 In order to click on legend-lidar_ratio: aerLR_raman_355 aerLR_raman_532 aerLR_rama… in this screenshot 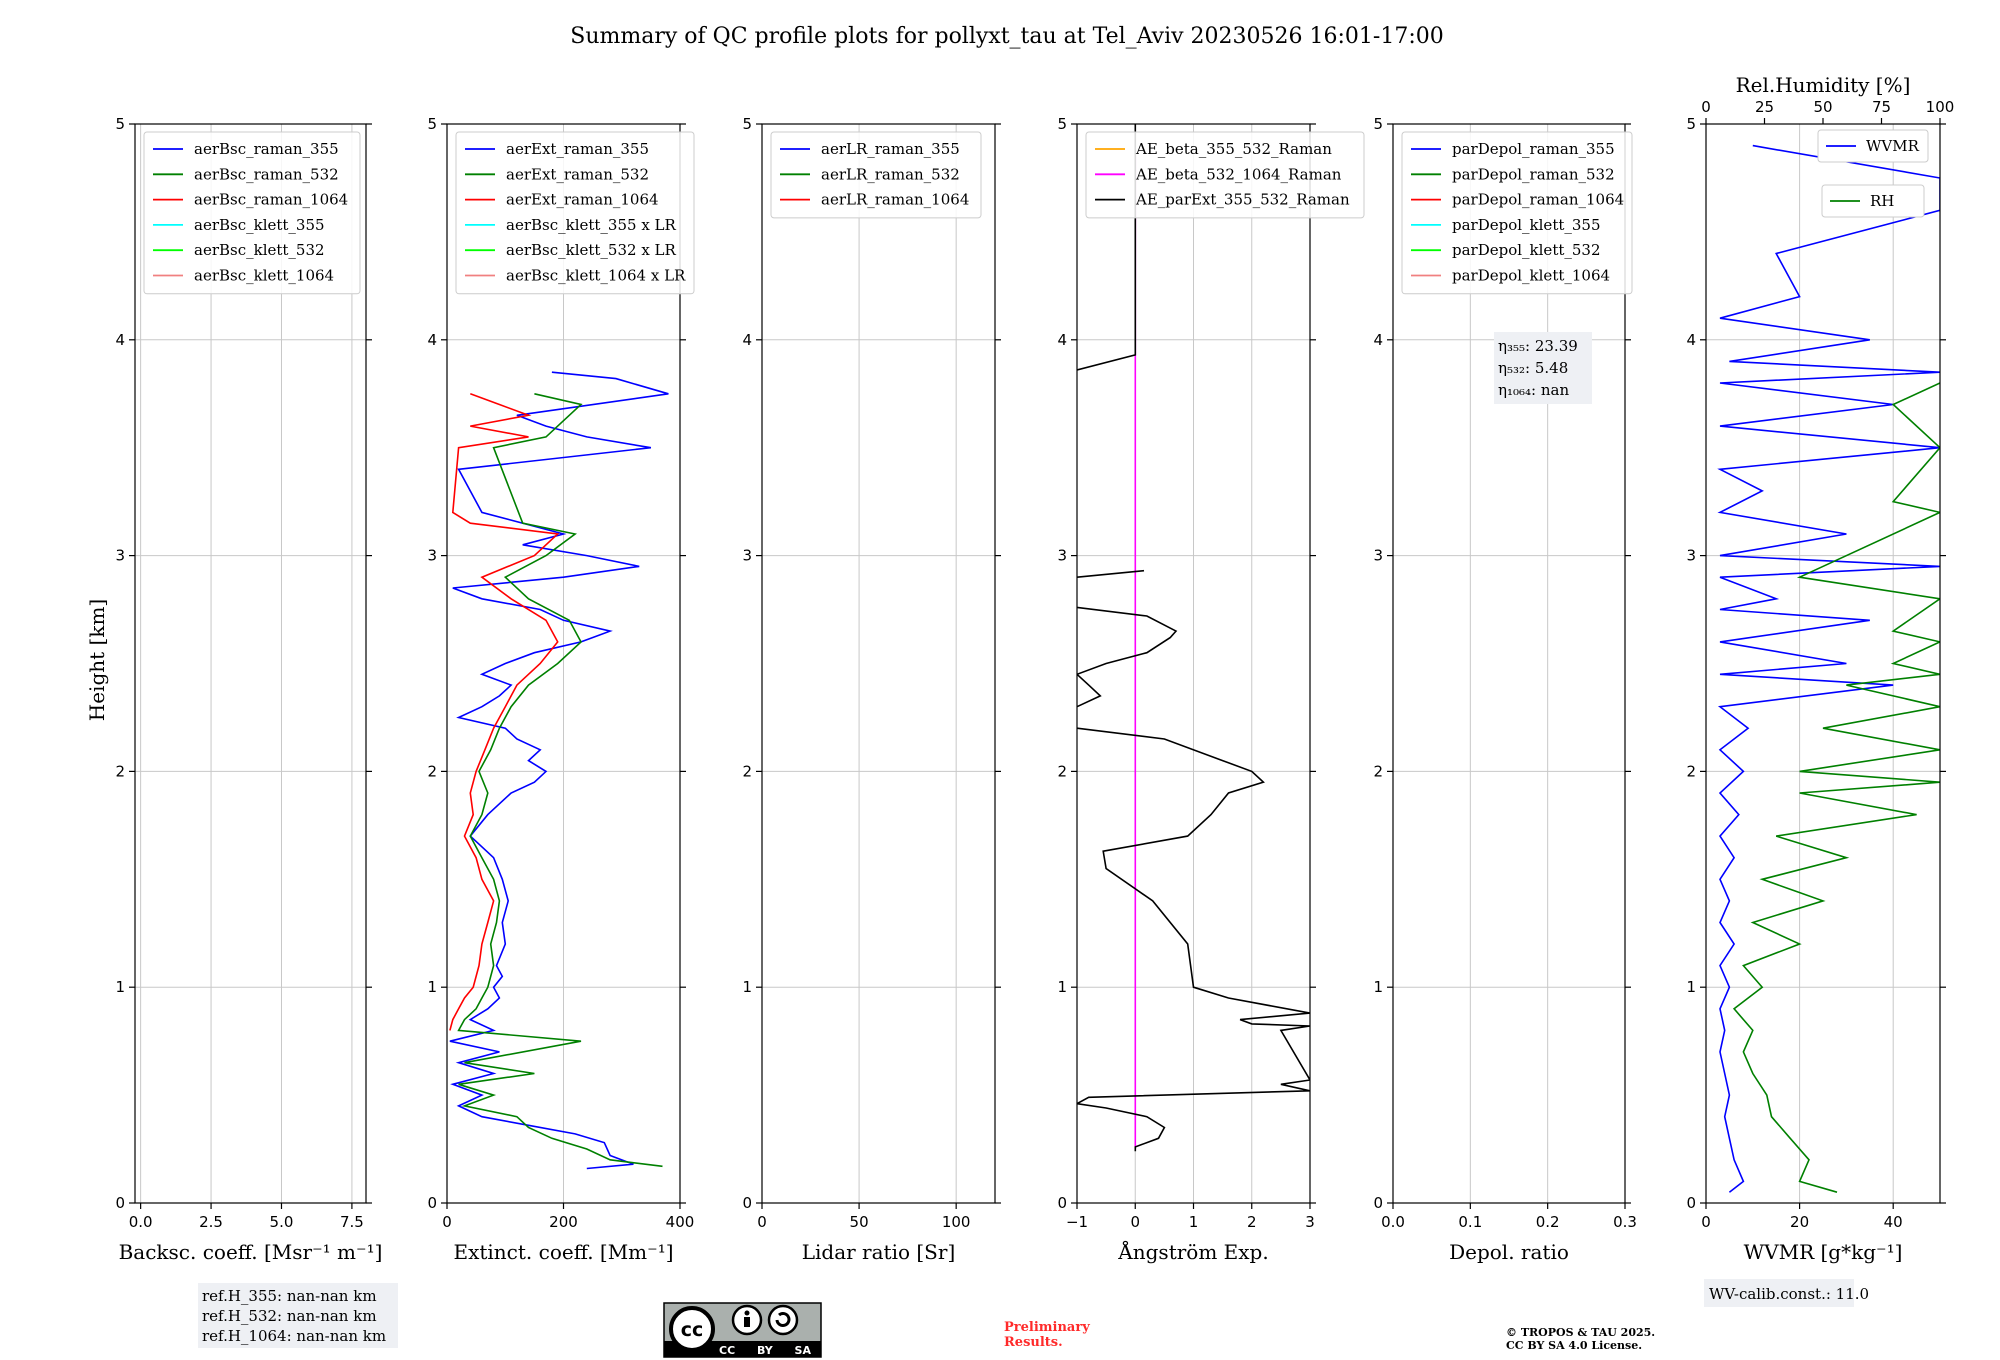, I will do `click(876, 175)`.